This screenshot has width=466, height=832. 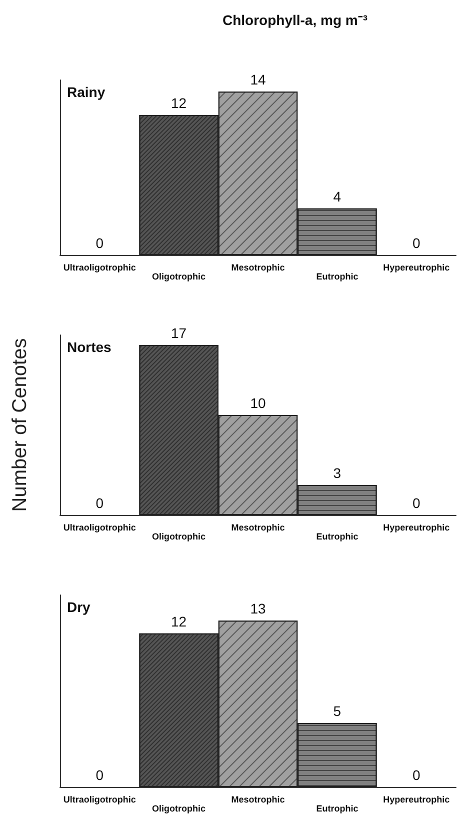 What do you see at coordinates (258, 403) in the screenshot?
I see `data-label: 10` at bounding box center [258, 403].